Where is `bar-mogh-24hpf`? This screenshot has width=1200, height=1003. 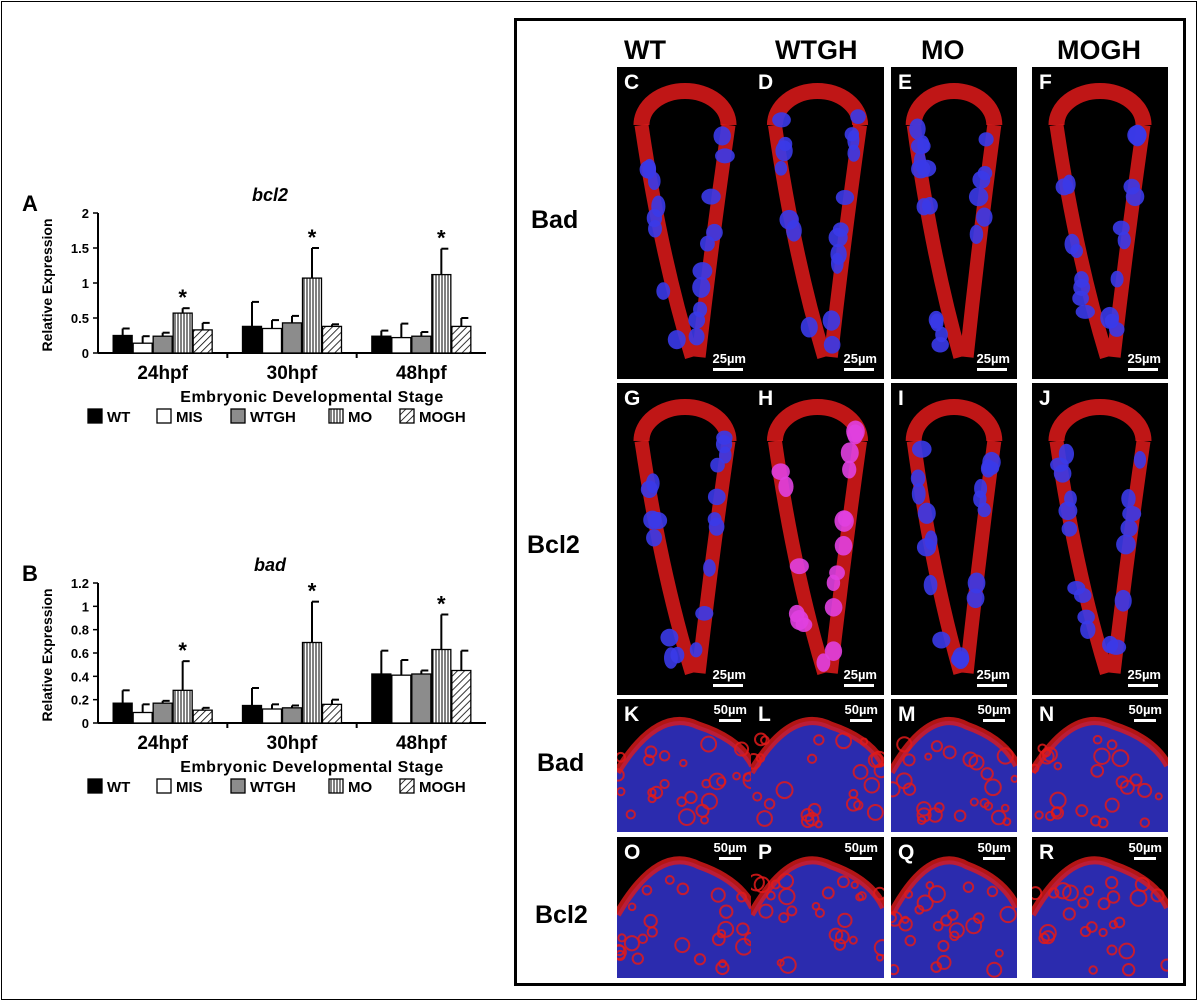
bar-mogh-24hpf is located at coordinates (202, 716).